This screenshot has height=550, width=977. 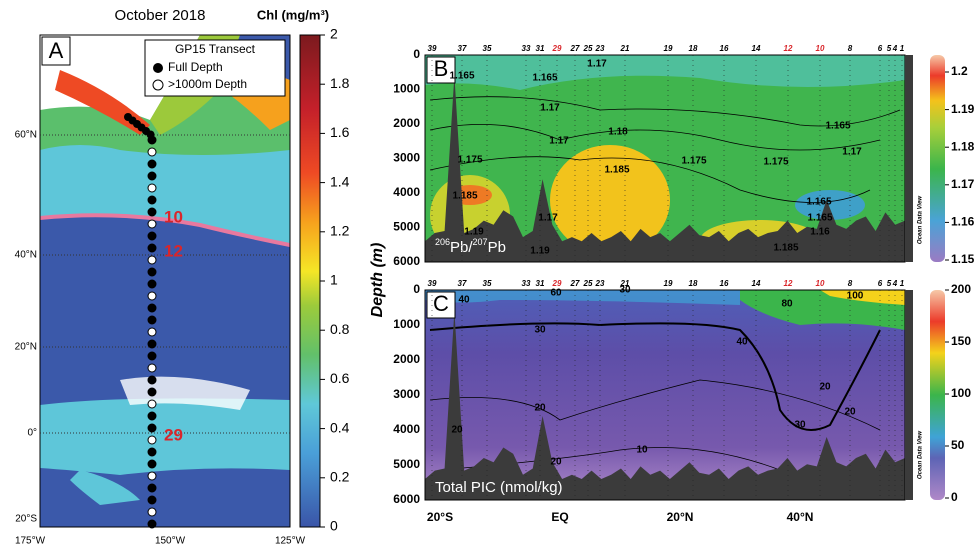 What do you see at coordinates (416, 54) in the screenshot?
I see `depth-tick-label: 0` at bounding box center [416, 54].